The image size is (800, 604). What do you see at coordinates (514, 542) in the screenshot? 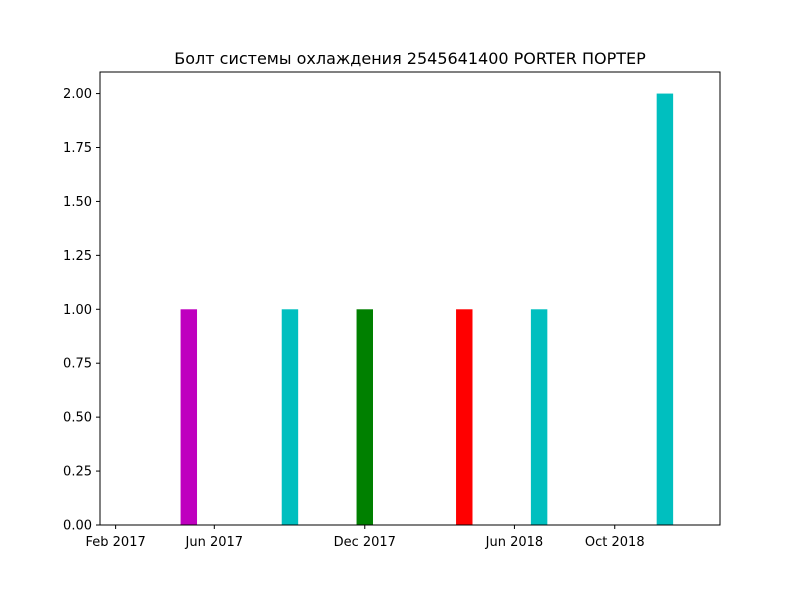
I see `x-tick-label: Jun 2018` at bounding box center [514, 542].